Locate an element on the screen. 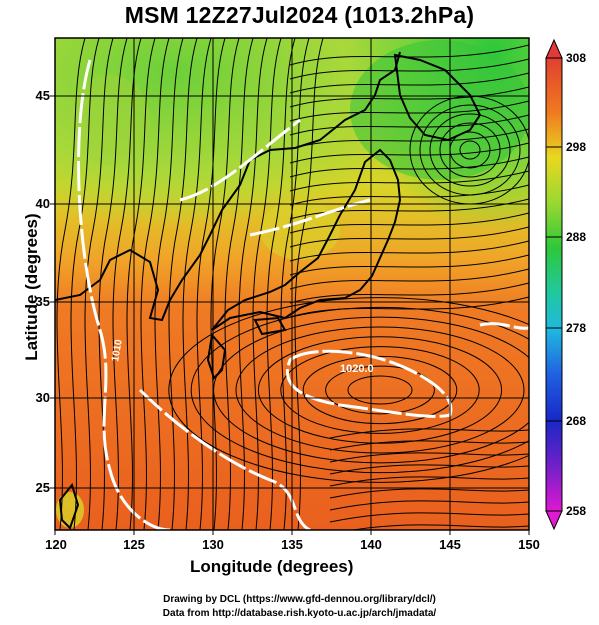  colorbar-top-arrow is located at coordinates (554, 48).